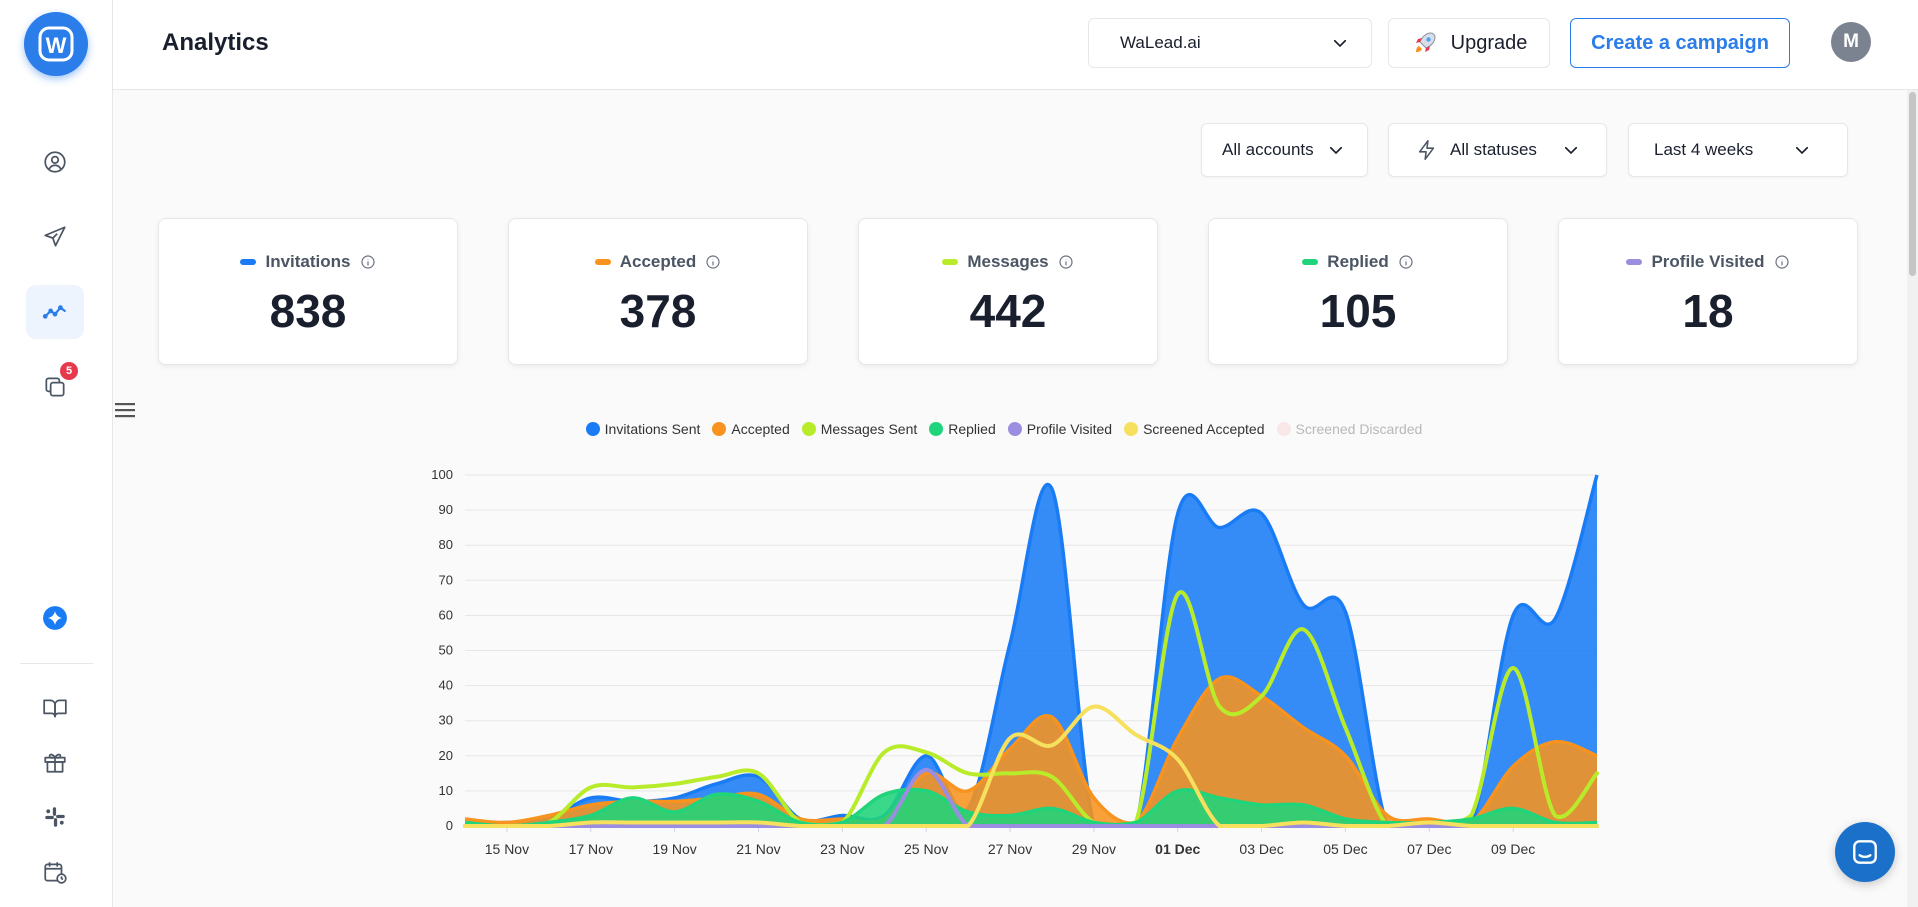 This screenshot has width=1918, height=907. I want to click on accounts-filter: All accounts, so click(1284, 150).